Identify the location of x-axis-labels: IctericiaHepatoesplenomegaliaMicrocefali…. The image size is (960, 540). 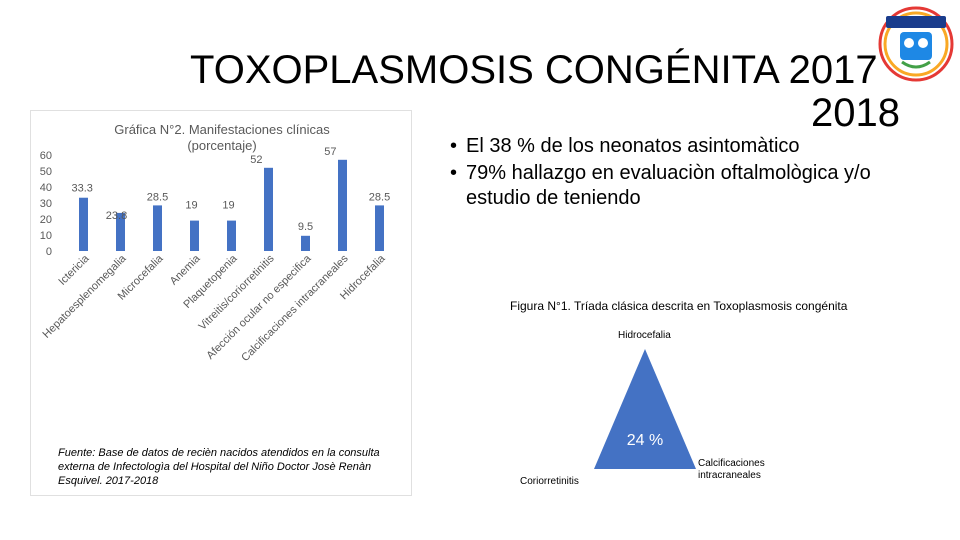
(215, 308).